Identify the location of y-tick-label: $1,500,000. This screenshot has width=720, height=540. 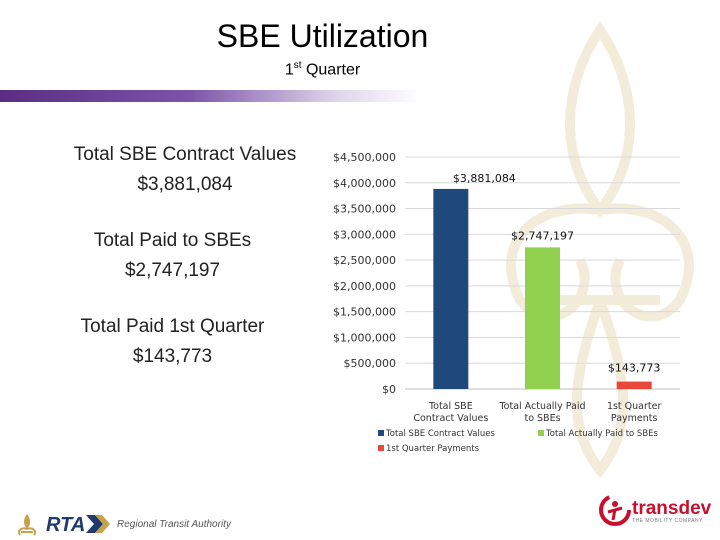
(364, 312).